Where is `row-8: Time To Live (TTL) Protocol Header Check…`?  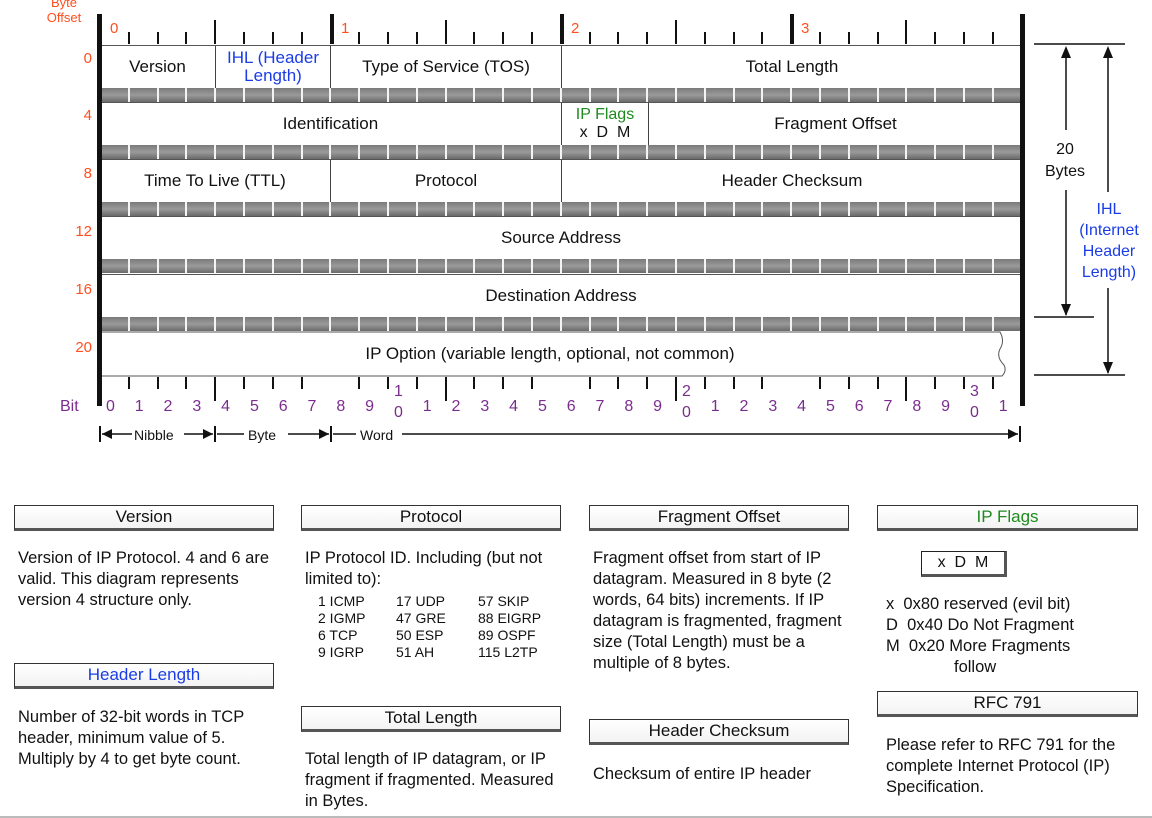 row-8: Time To Live (TTL) Protocol Header Check… is located at coordinates (561, 181).